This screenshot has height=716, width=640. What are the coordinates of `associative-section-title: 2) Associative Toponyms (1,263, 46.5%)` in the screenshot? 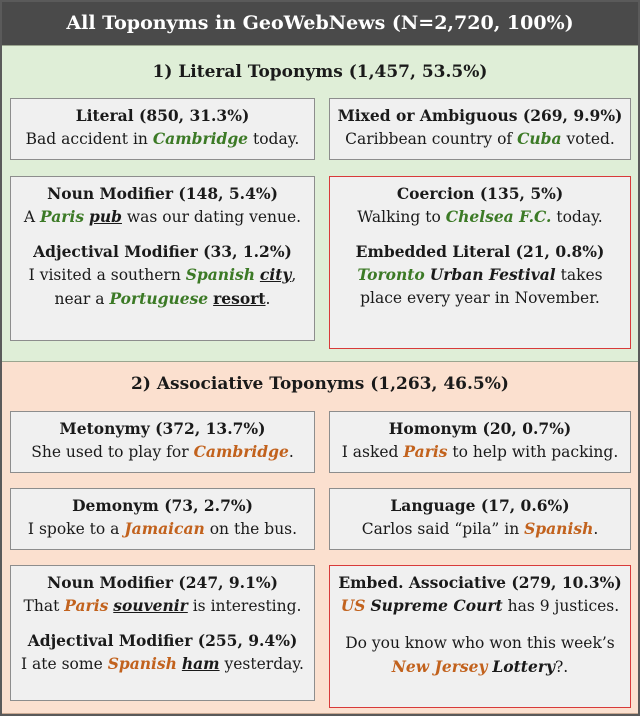 It's located at (320, 384).